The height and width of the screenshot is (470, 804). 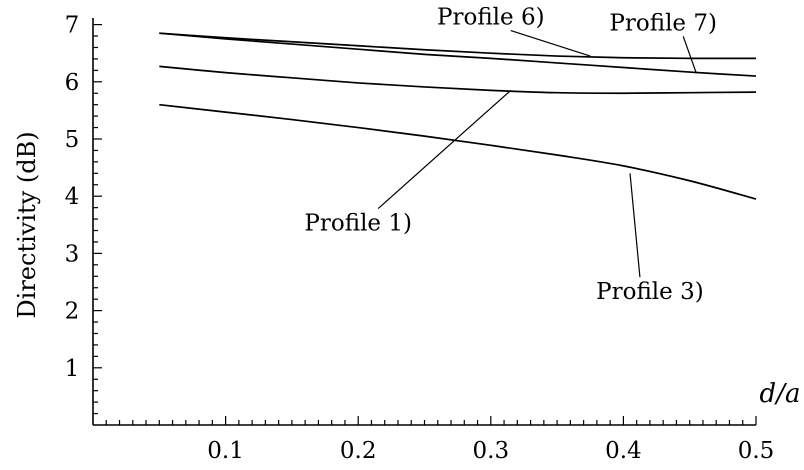 What do you see at coordinates (756, 451) in the screenshot?
I see `x-tick-label: 0.5` at bounding box center [756, 451].